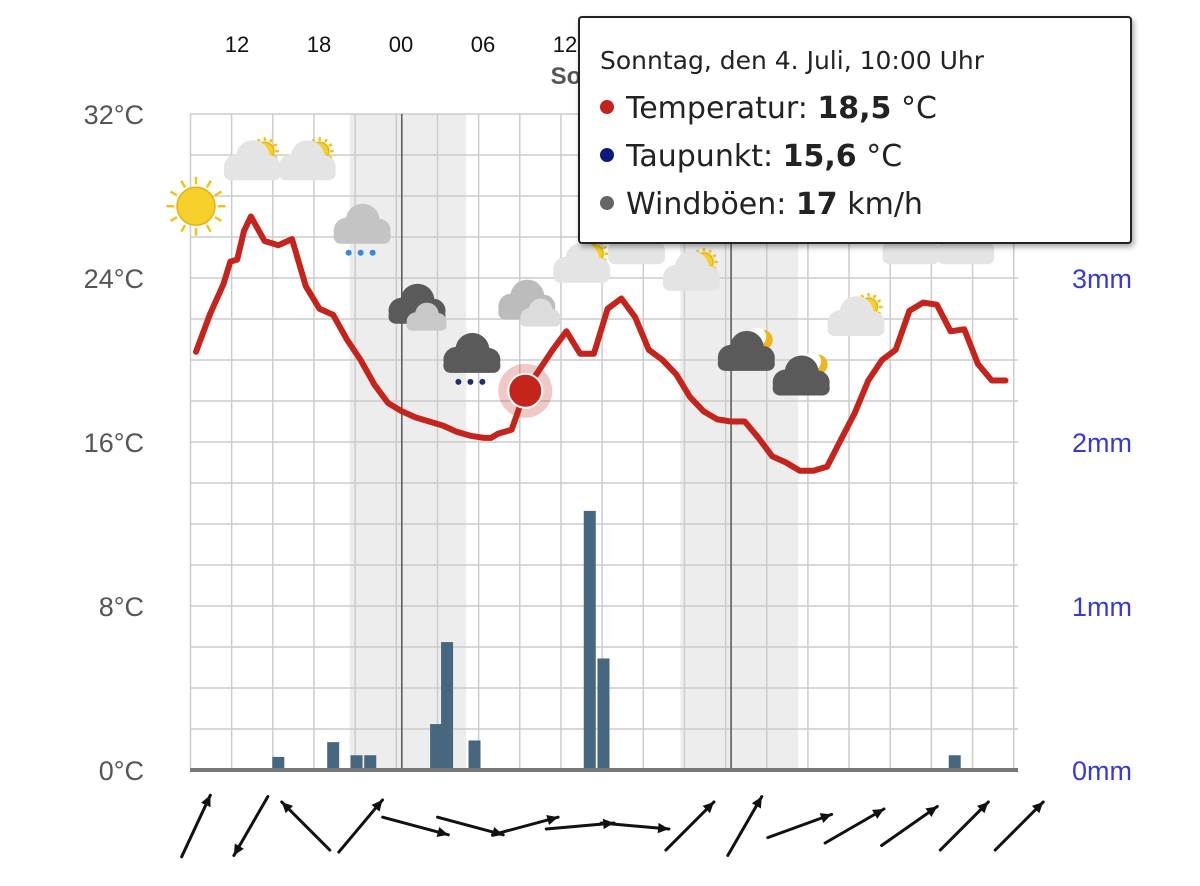 The width and height of the screenshot is (1200, 886). I want to click on y-right-tick-label: 0mm, so click(1102, 771).